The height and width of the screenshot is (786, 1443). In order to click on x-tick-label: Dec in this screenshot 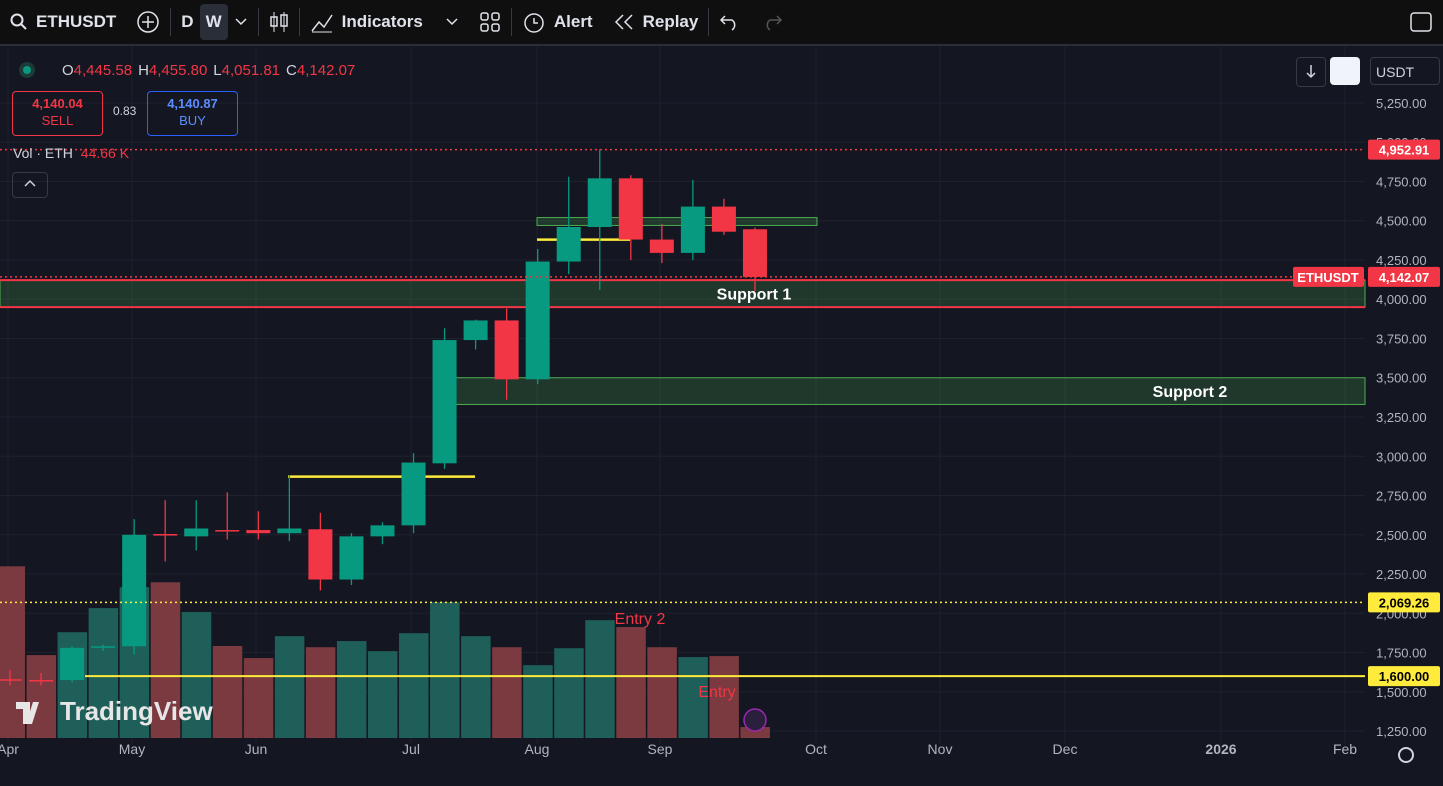, I will do `click(1065, 749)`.